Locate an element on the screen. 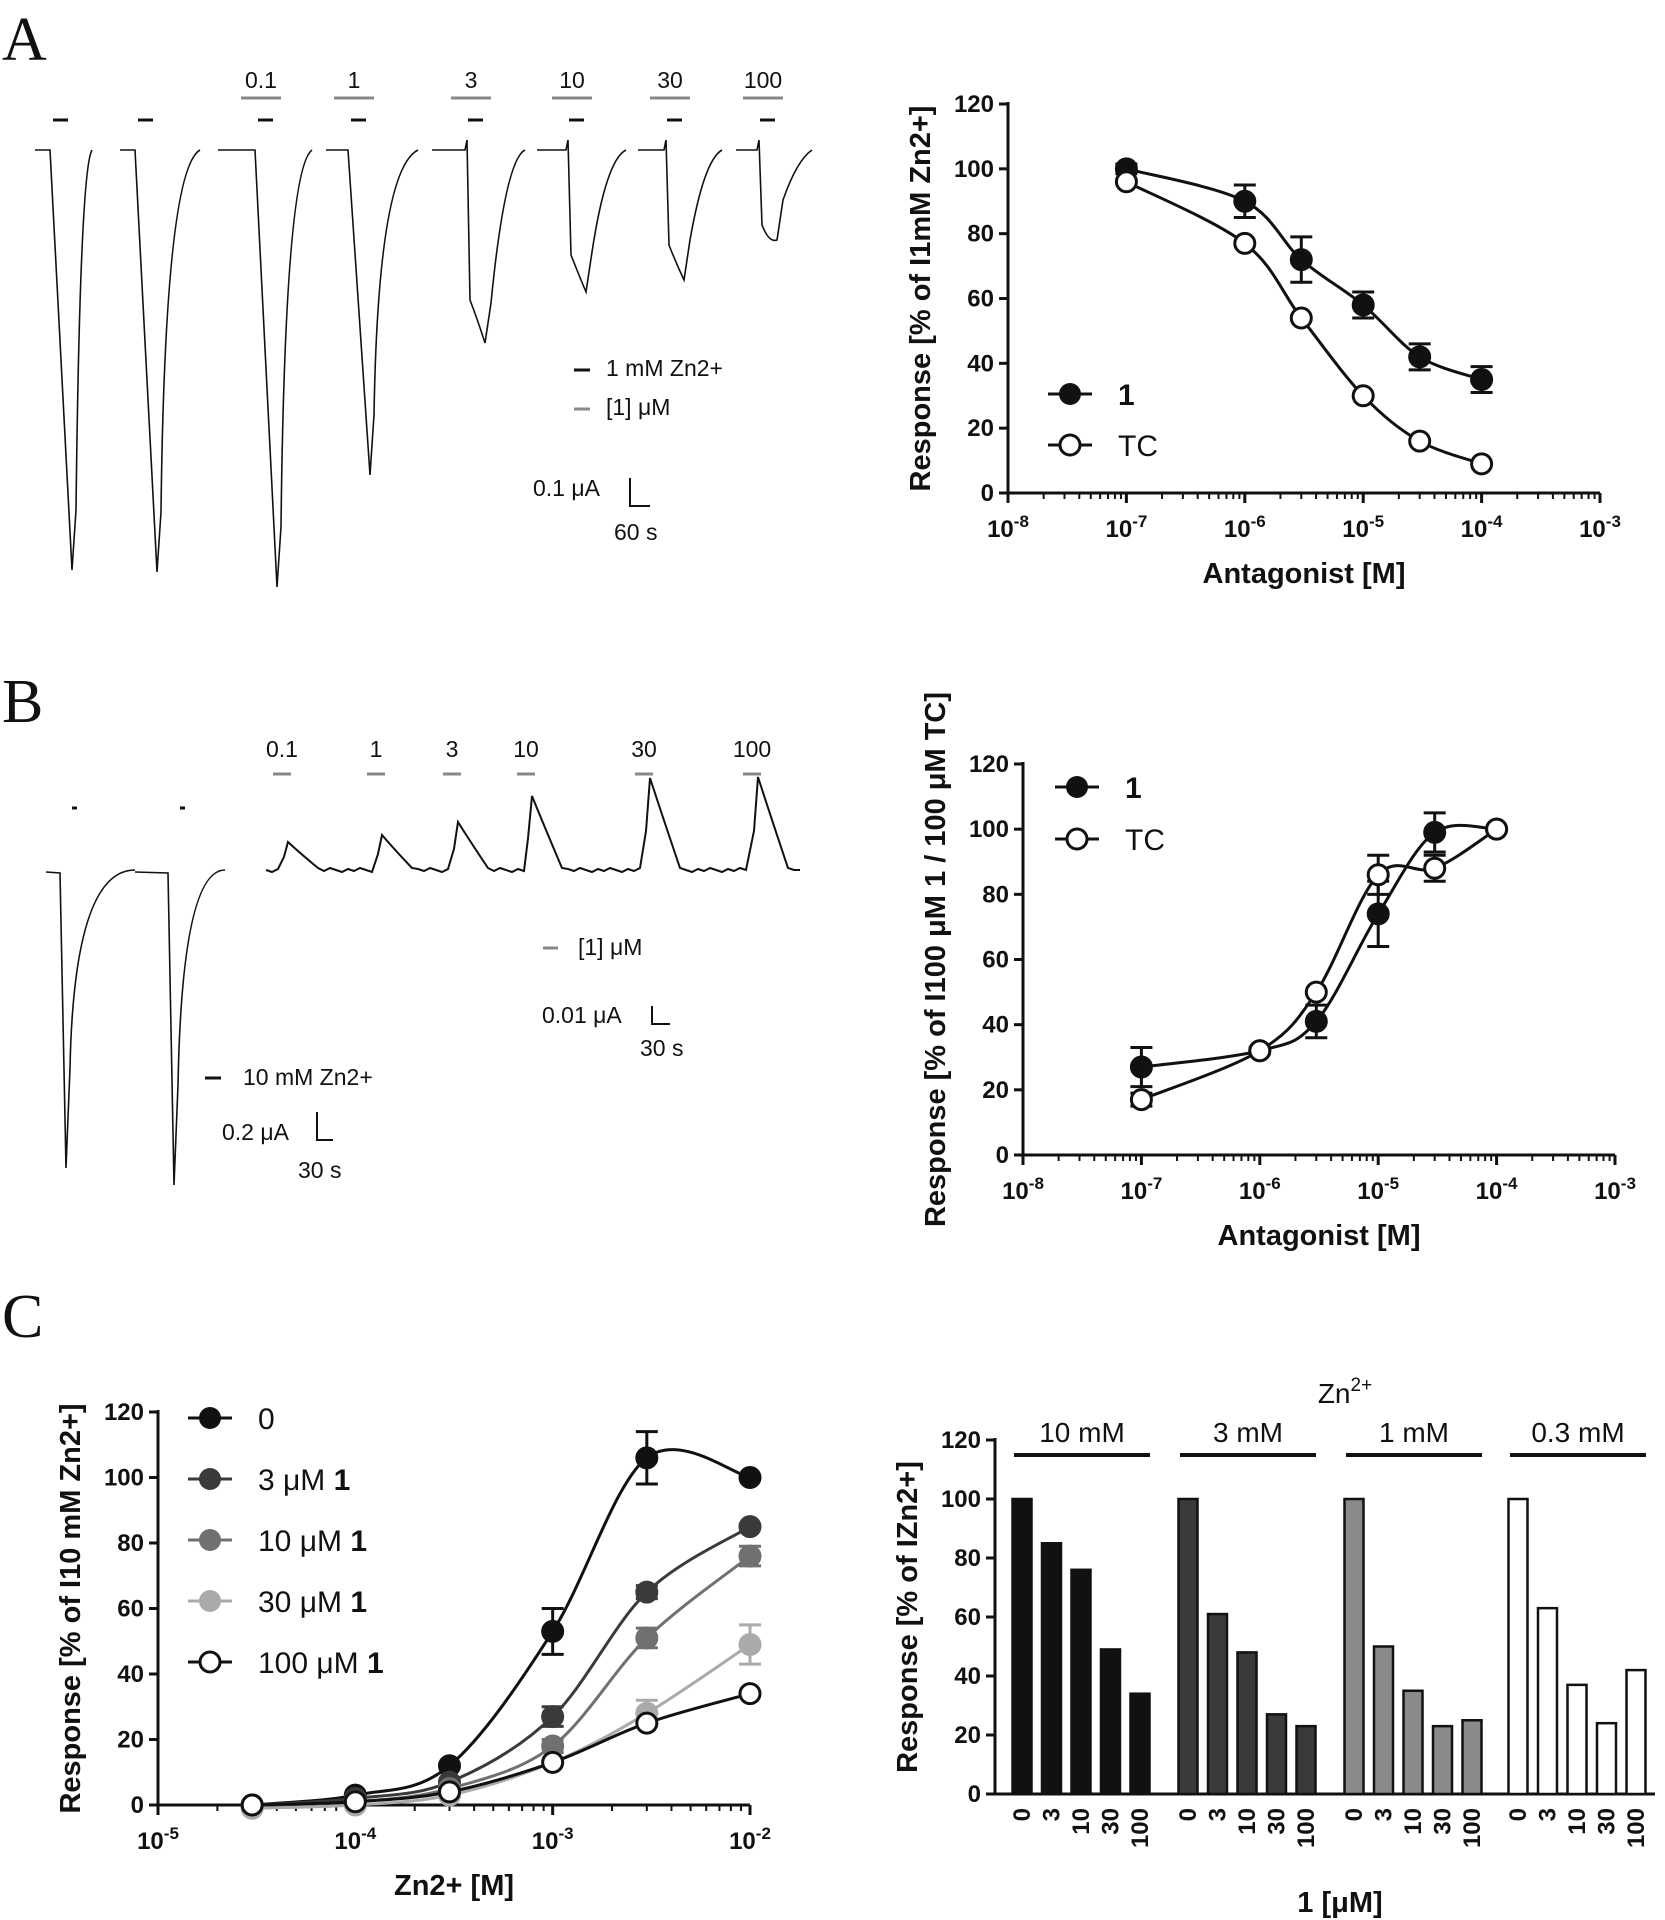  trace-b-currents is located at coordinates (422, 981).